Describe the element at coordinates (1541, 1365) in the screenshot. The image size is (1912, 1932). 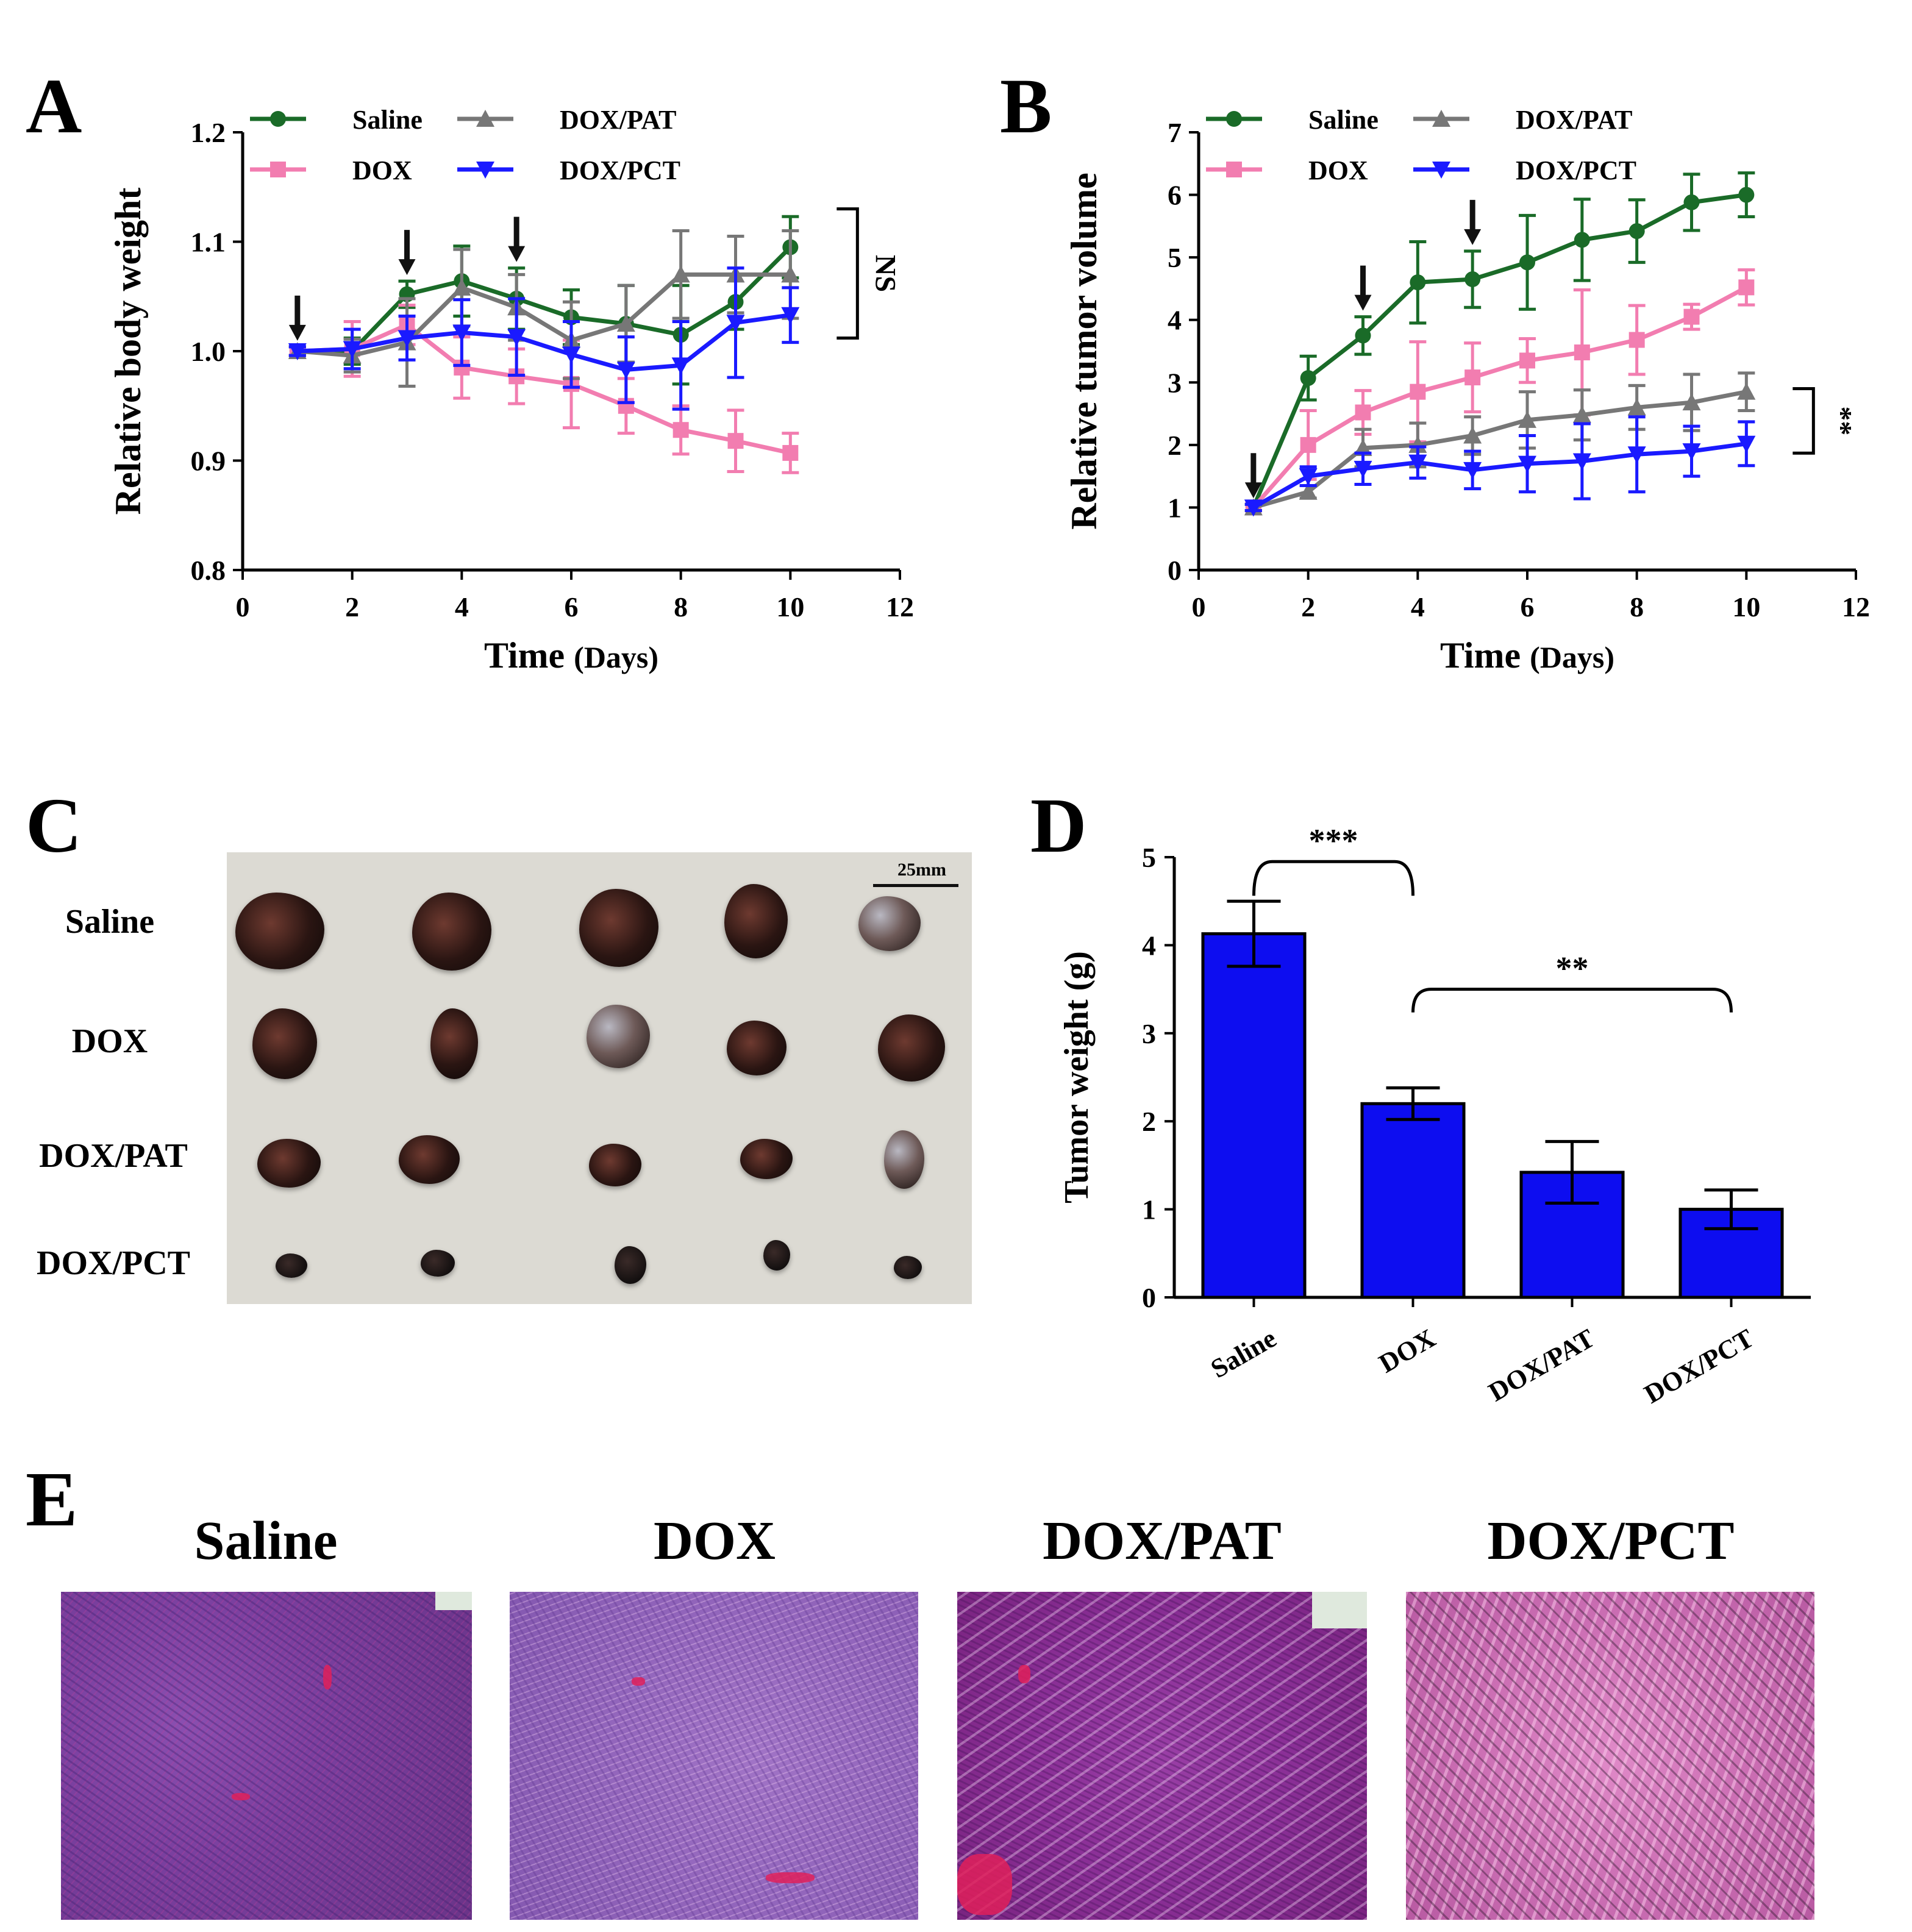
I see `d-x-tick-label-dox-pat: DOX/PAT` at that location.